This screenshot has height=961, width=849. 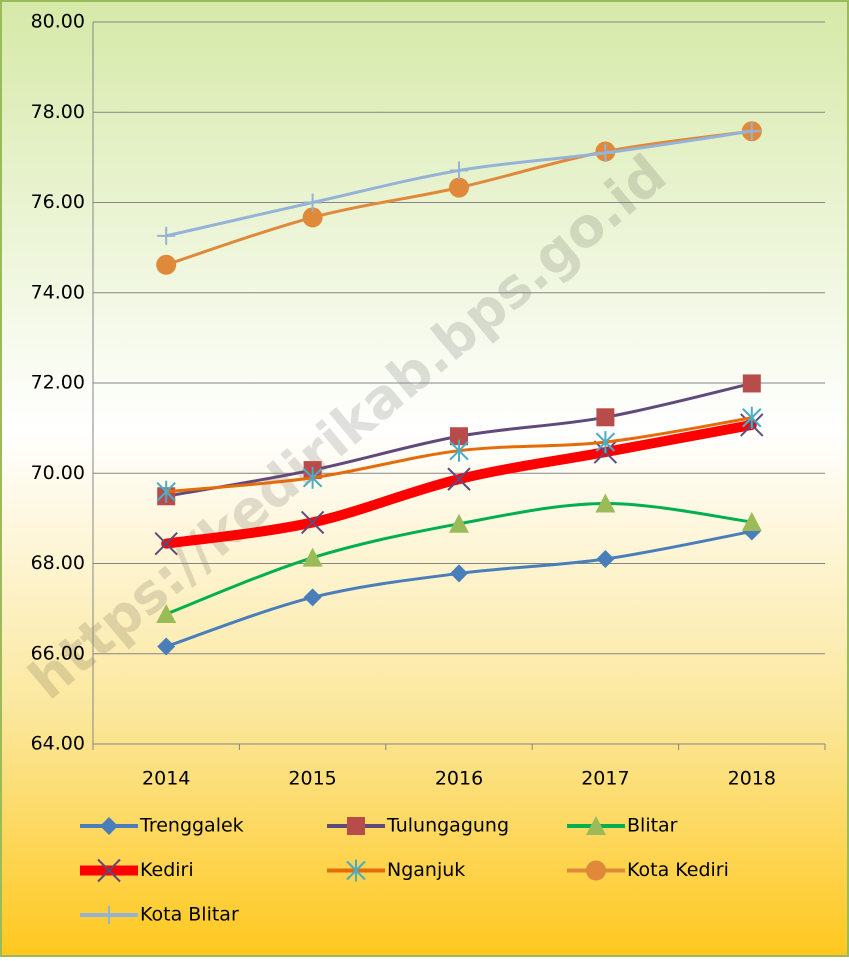 I want to click on y-tick-label: 80.00, so click(x=58, y=22).